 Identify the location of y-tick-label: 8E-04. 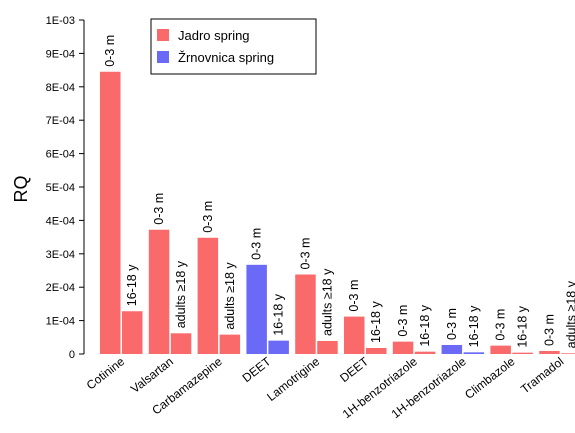
(60, 88).